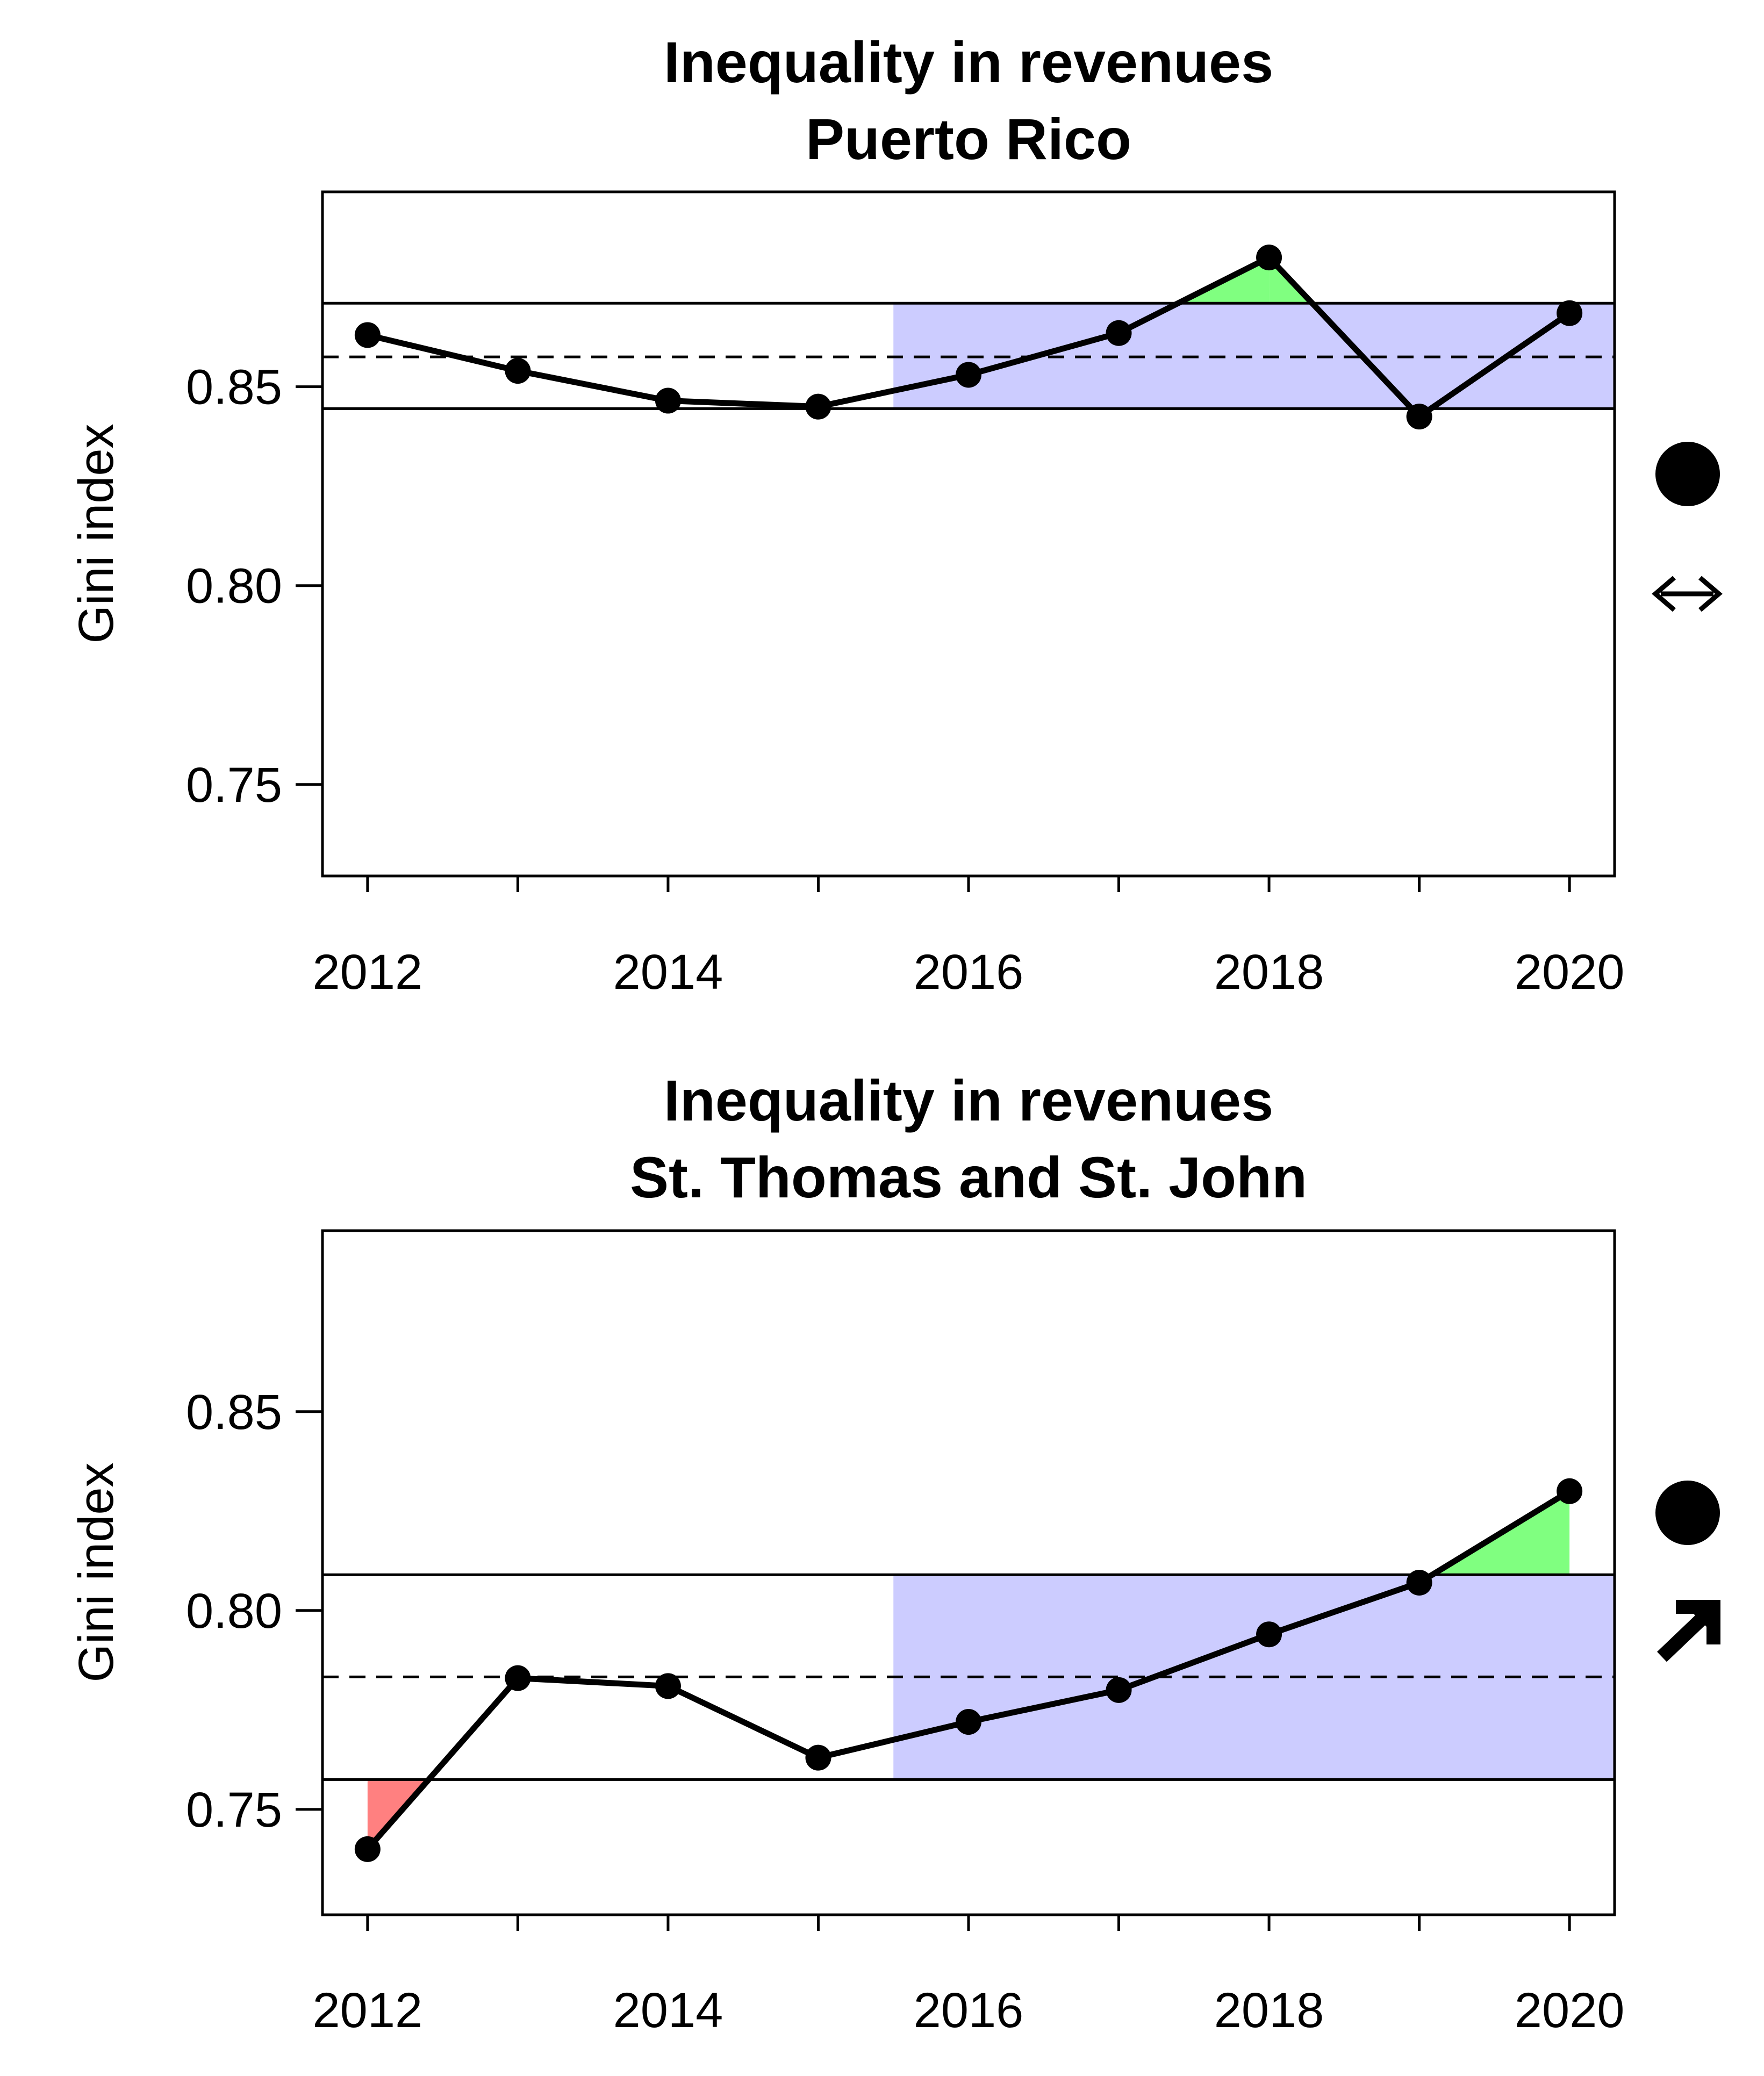 This screenshot has height=2076, width=1764. I want to click on chart-subtitle: St. Thomas and St. John, so click(969, 1177).